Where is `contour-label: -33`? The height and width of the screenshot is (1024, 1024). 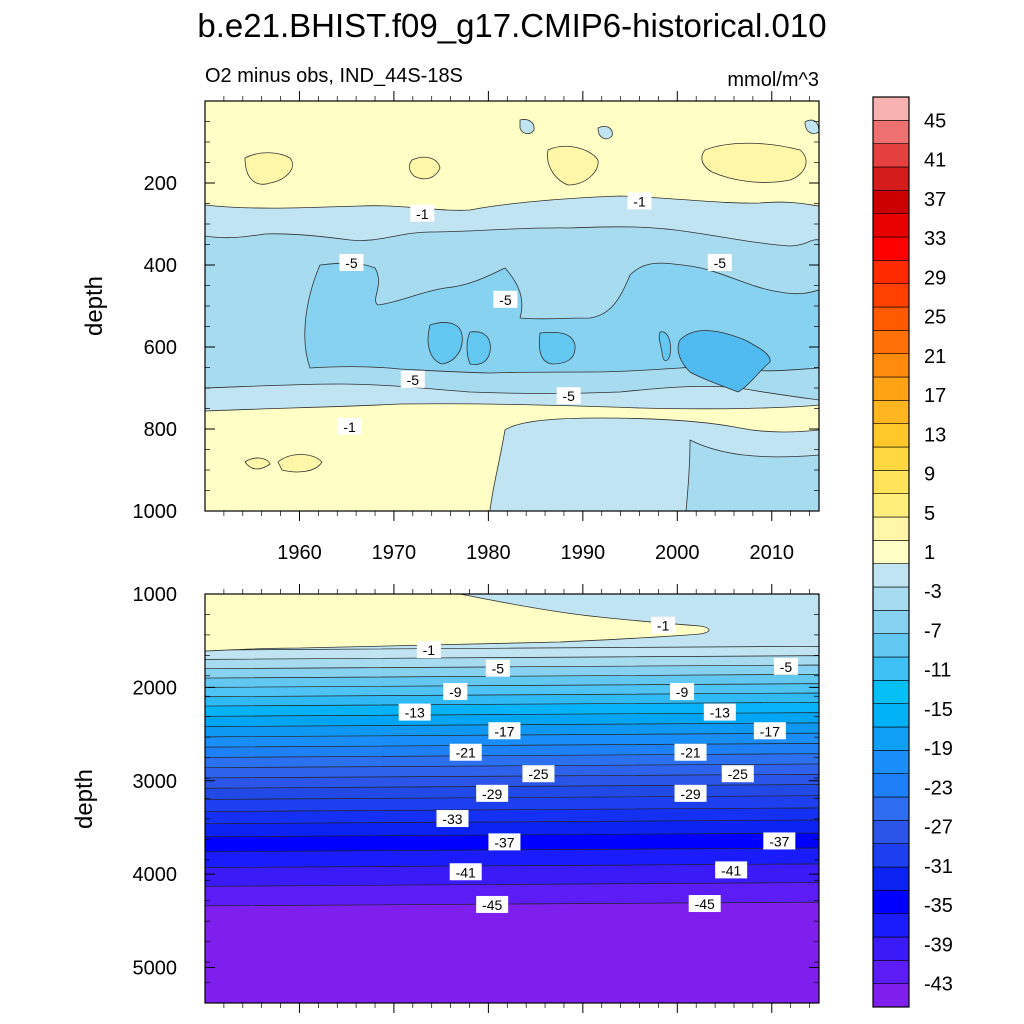 contour-label: -33 is located at coordinates (452, 819).